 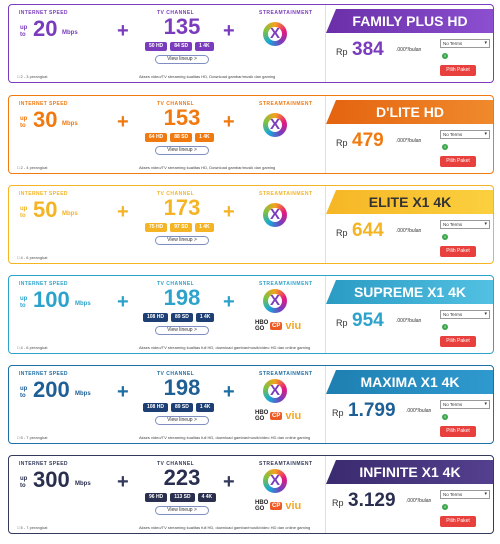 I want to click on channel-breakdown: 50 HD 84 SD 1 4K, so click(x=179, y=46).